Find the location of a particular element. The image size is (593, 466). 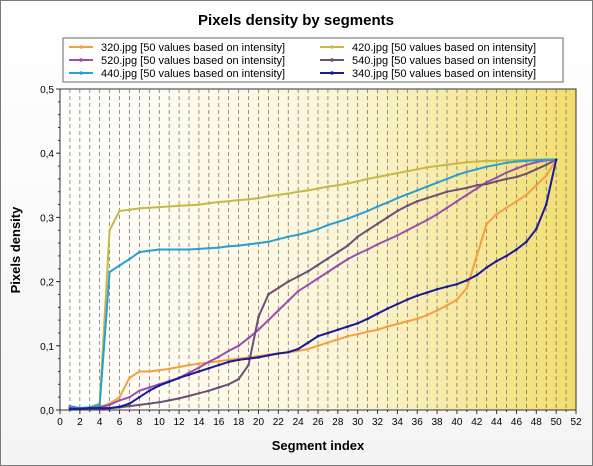

legend-item: 320.jpg [50 values based on intensity] is located at coordinates (177, 48).